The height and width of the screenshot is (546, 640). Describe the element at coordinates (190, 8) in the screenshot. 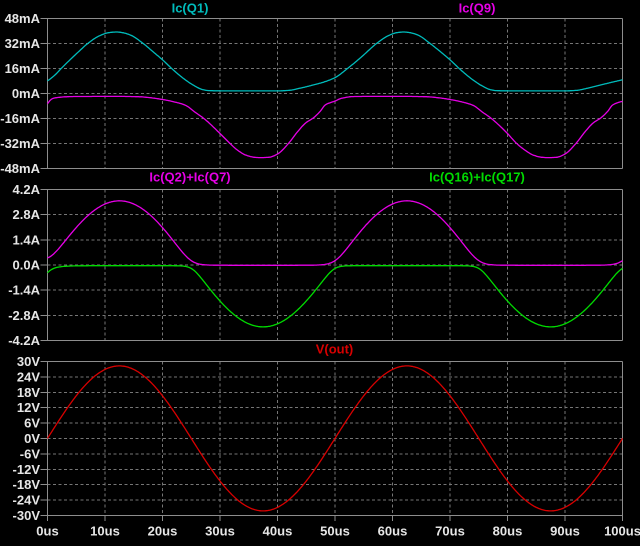

I see `svg-text: Ic(Q1)` at that location.